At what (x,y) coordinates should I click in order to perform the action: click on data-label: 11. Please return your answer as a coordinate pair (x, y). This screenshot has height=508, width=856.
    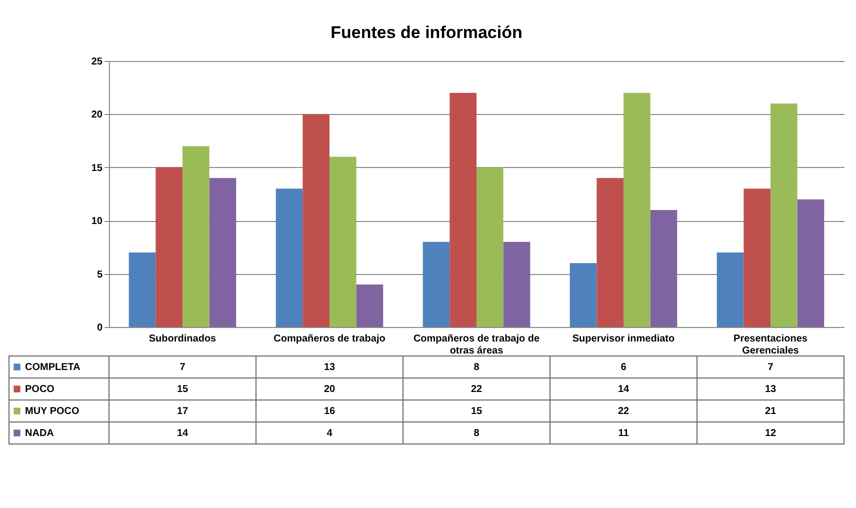
    Looking at the image, I should click on (624, 433).